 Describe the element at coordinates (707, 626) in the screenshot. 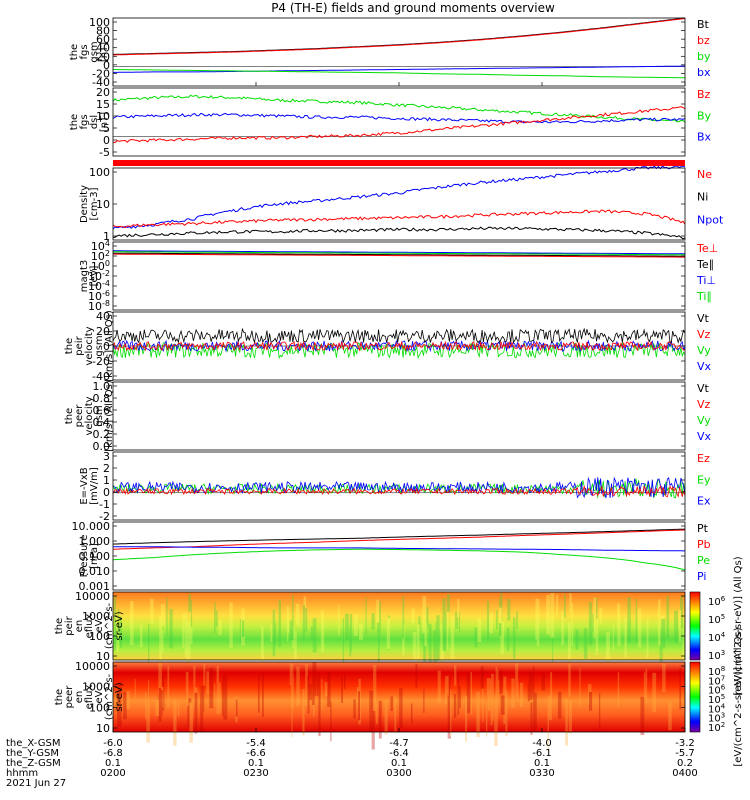

I see `colorbar: 106 105 104 103` at that location.